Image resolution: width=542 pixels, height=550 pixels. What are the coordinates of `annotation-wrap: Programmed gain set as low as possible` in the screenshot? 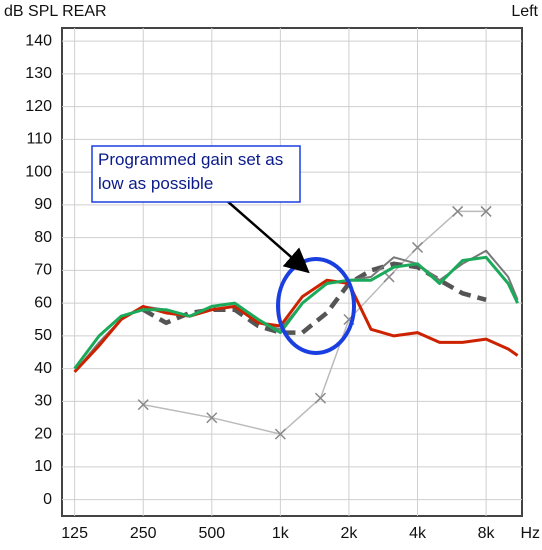 It's located at (191, 171).